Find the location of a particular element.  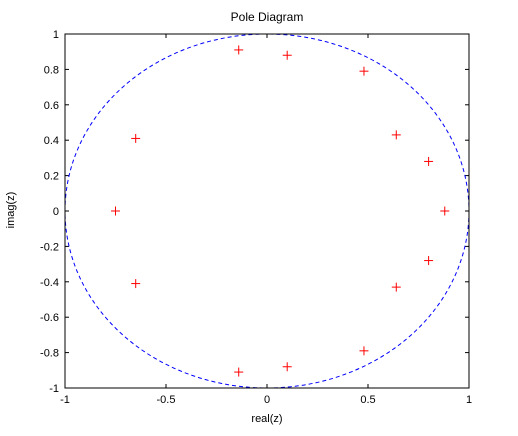

y-tick-label: 0.2 is located at coordinates (51, 177).